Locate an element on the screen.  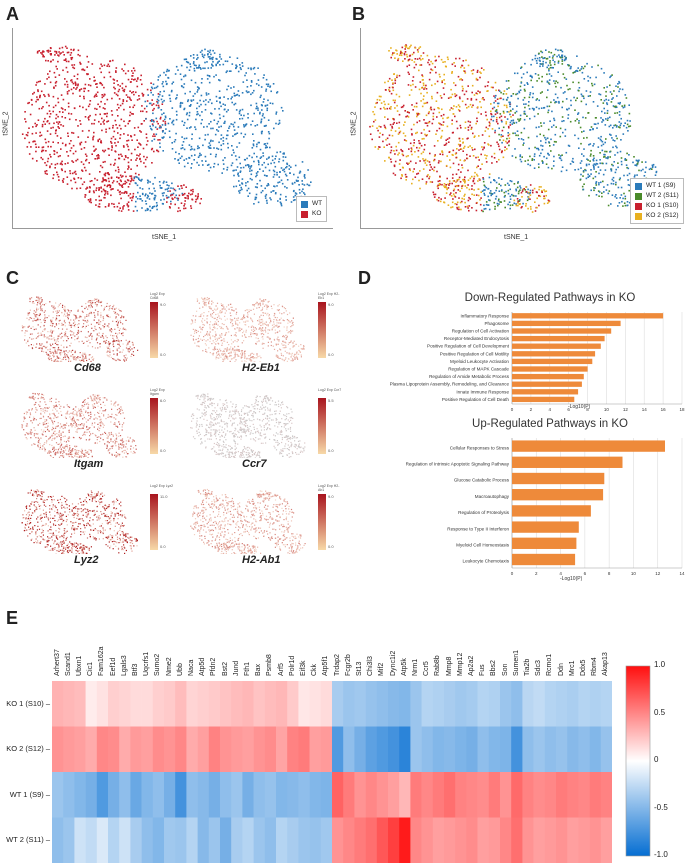
tsne-plot-a is located at coordinates (172, 128).